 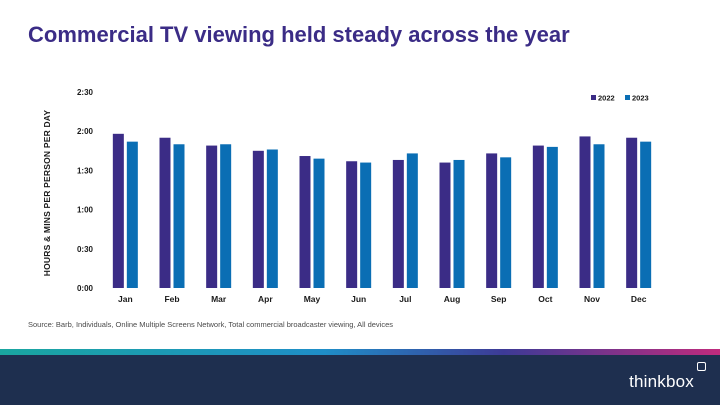 What do you see at coordinates (85, 170) in the screenshot?
I see `y-tick-label: 1:30` at bounding box center [85, 170].